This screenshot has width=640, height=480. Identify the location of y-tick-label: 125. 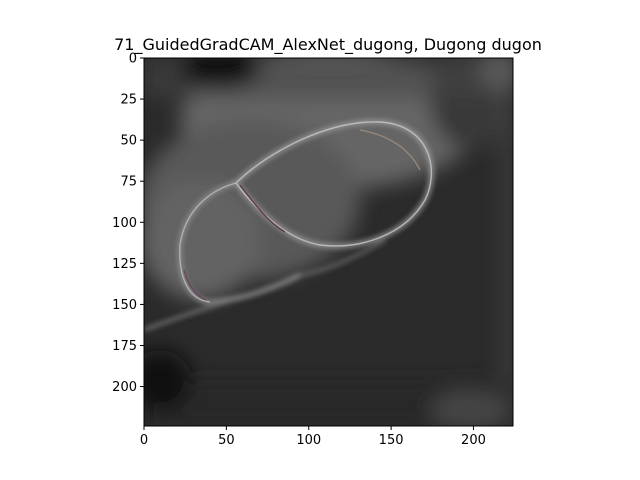
(124, 264).